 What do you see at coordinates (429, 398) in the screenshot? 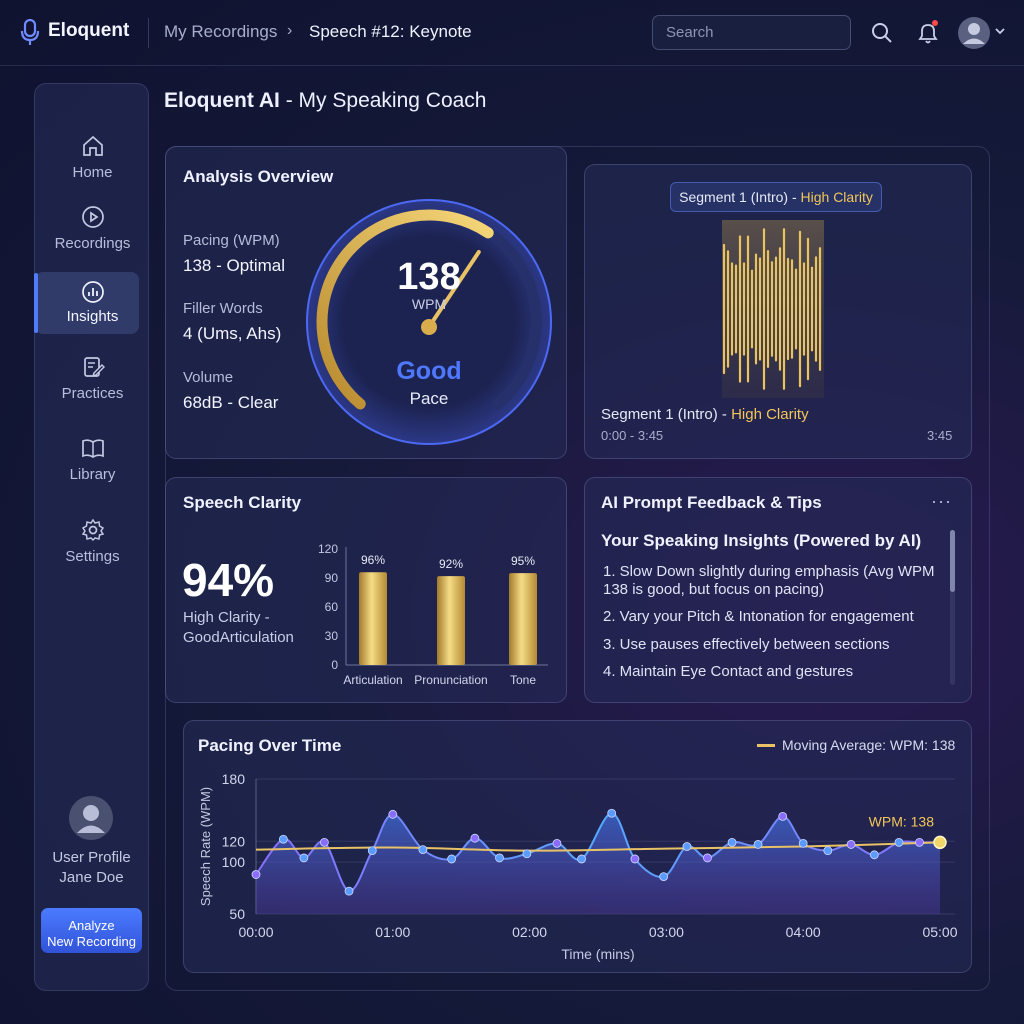
I see `gauge-caption: Pace` at bounding box center [429, 398].